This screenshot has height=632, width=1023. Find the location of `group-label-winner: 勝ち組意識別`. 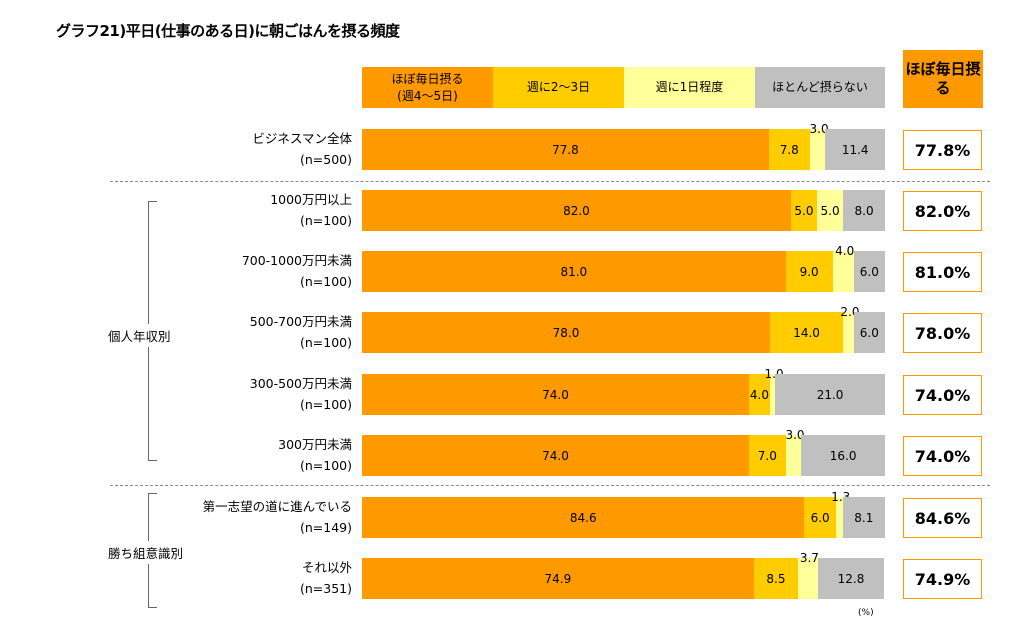

group-label-winner: 勝ち組意識別 is located at coordinates (146, 552).